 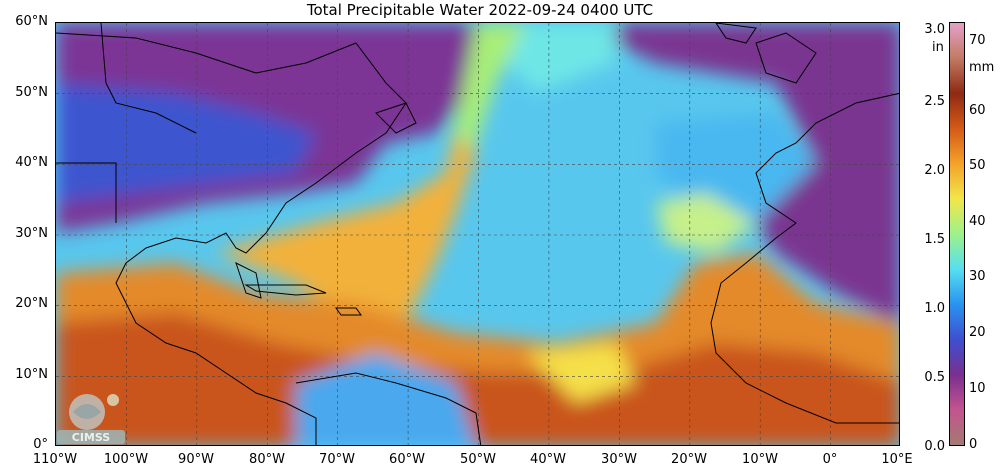 What do you see at coordinates (619, 459) in the screenshot?
I see `lon-label-30w: 30°W` at bounding box center [619, 459].